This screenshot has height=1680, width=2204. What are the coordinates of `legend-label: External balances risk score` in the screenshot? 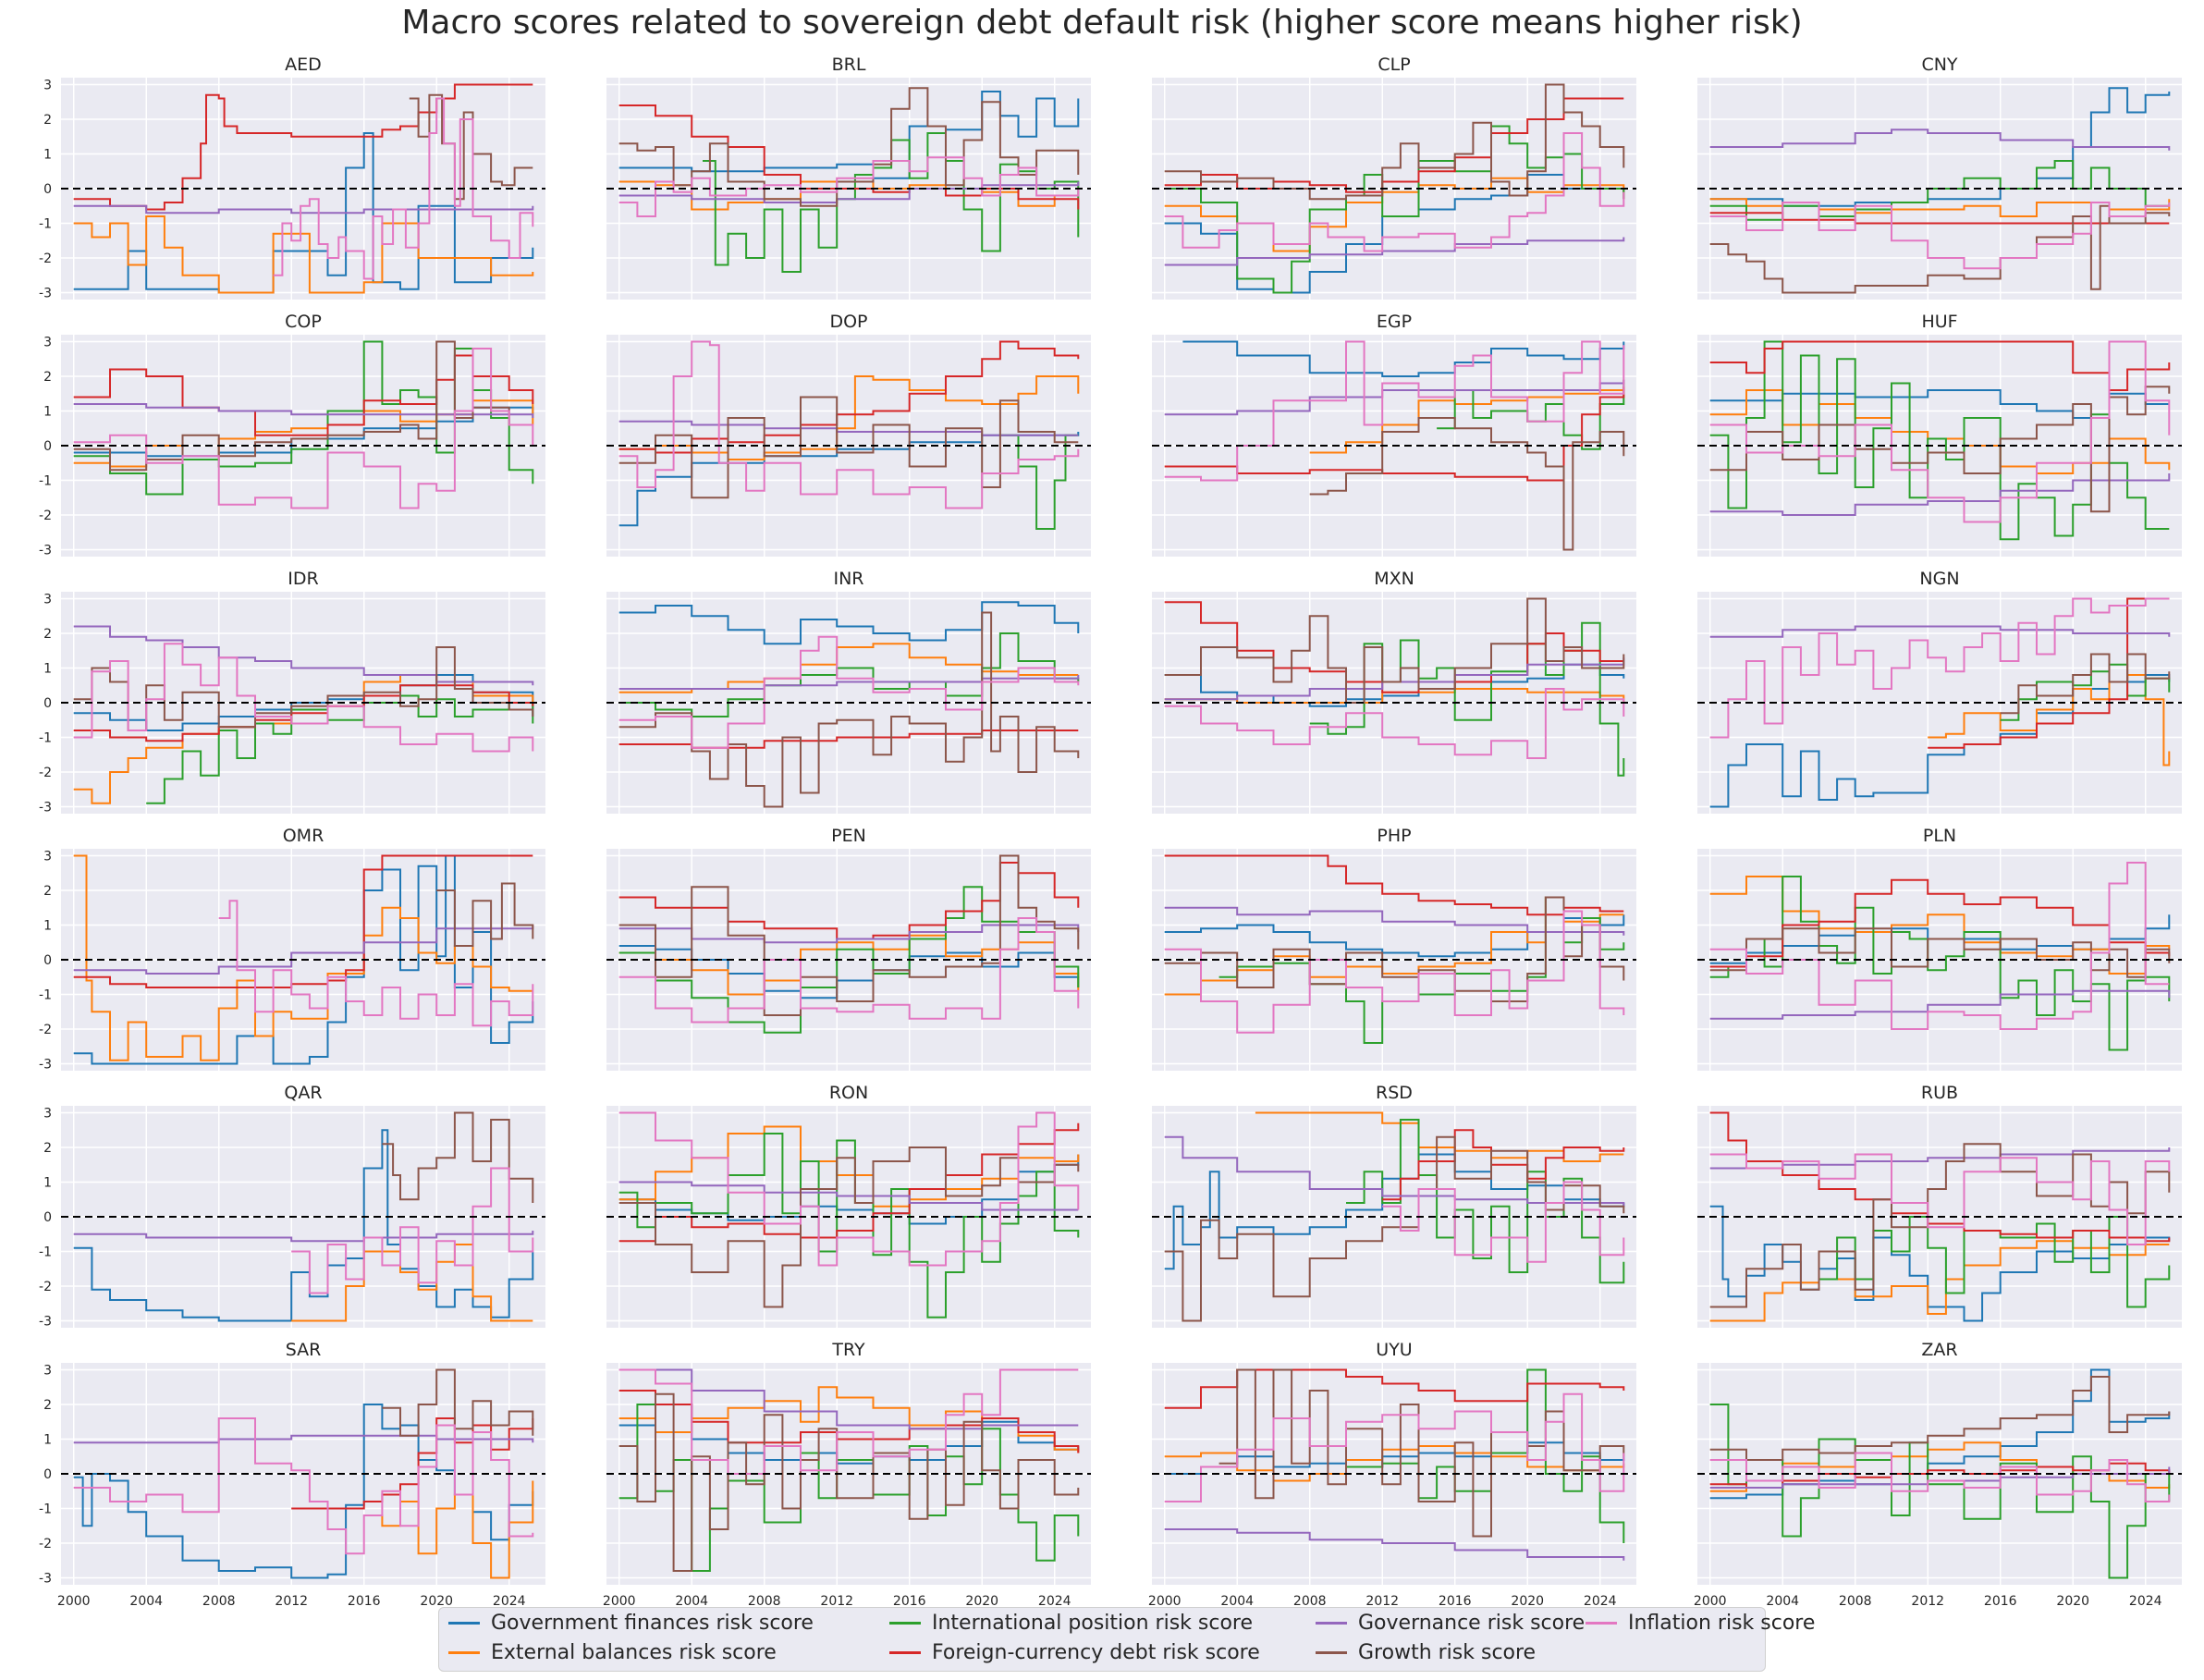 It's located at (634, 1652).